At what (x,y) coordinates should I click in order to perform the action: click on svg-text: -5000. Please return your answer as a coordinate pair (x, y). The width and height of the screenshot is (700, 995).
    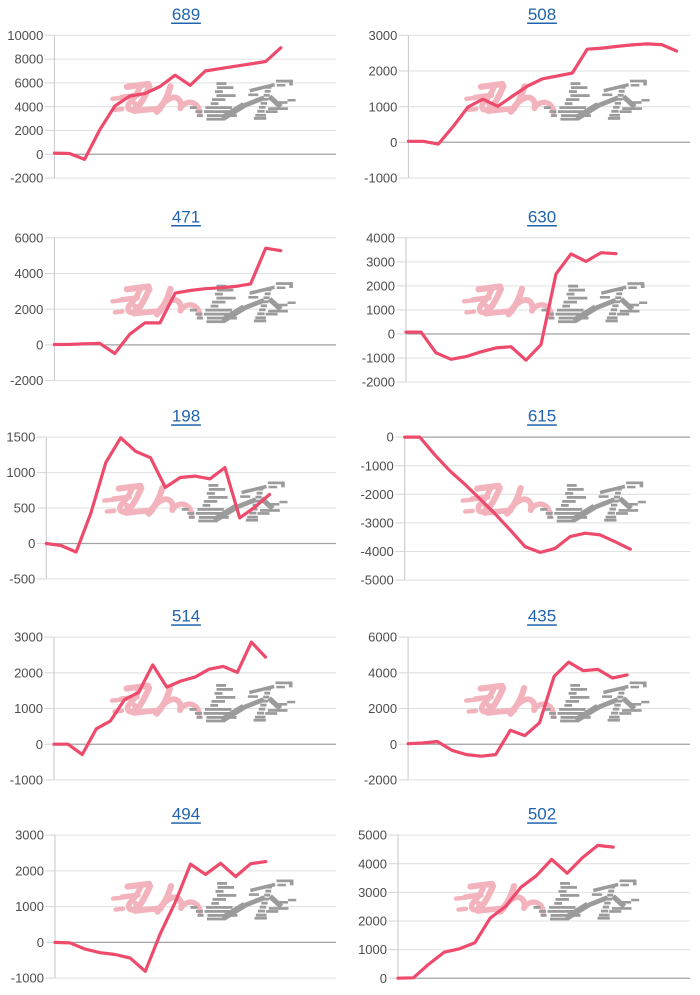
    Looking at the image, I should click on (376, 580).